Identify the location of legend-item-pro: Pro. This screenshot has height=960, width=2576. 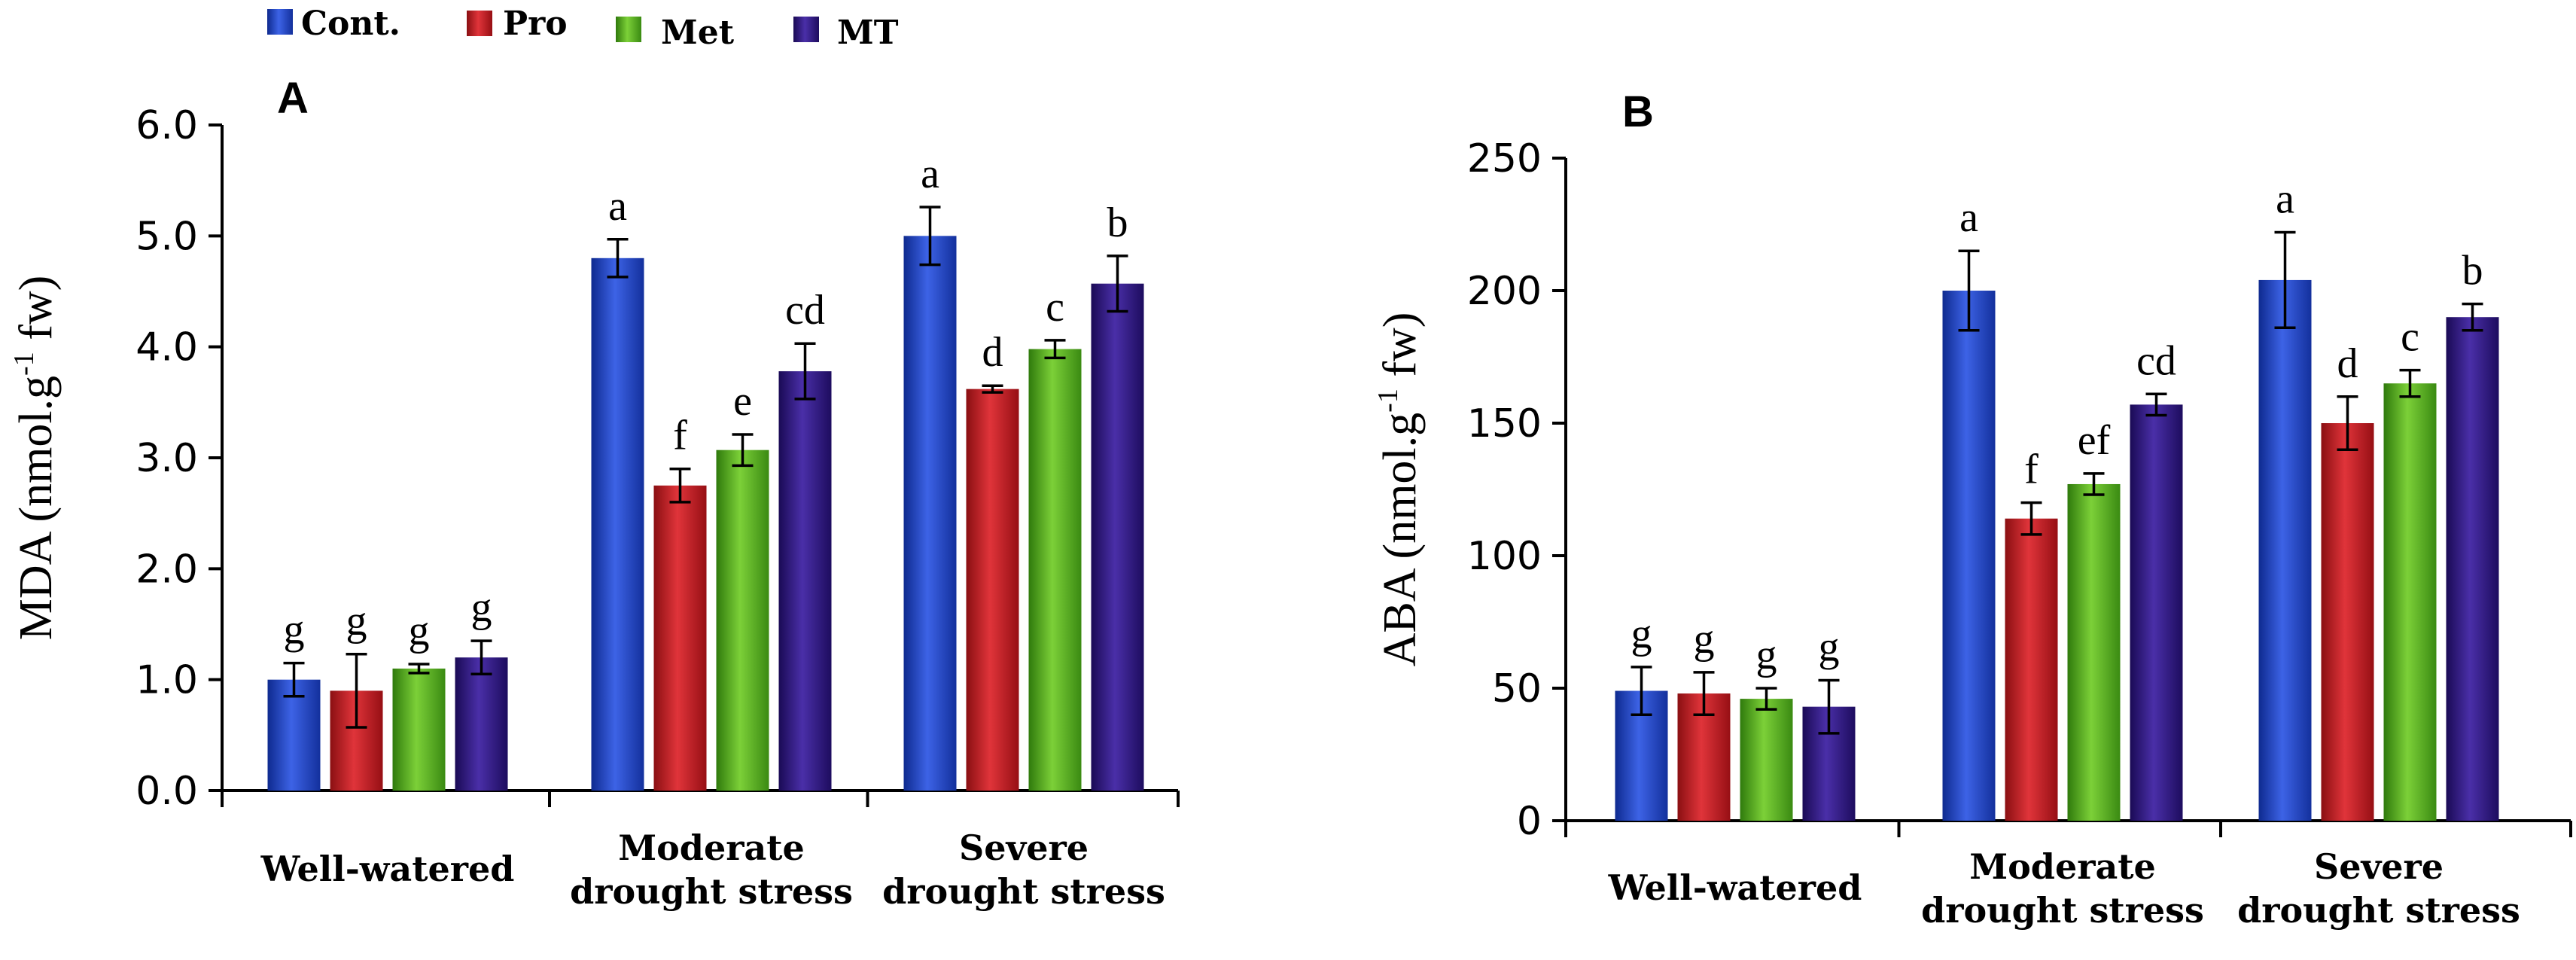
(518, 24).